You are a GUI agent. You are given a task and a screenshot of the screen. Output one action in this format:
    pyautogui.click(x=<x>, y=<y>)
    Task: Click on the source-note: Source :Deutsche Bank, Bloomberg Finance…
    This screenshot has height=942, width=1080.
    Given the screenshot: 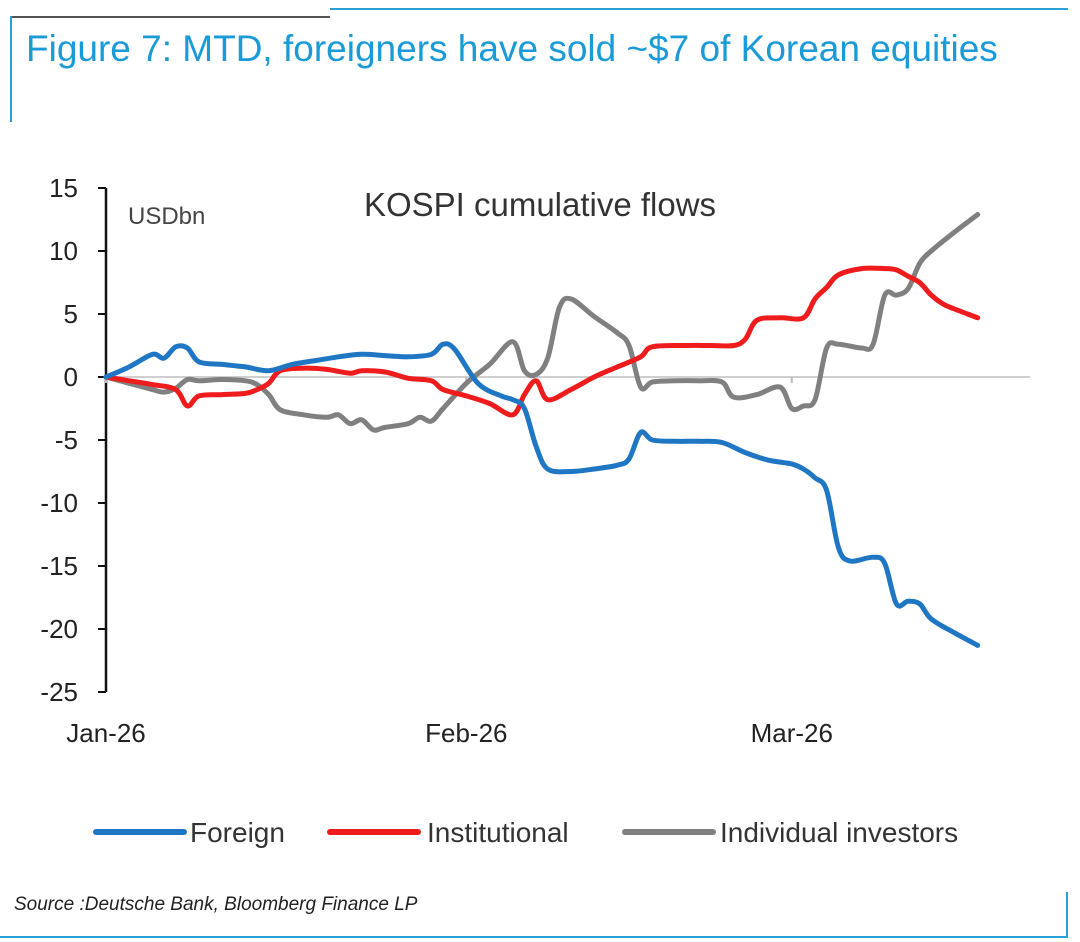 What is the action you would take?
    pyautogui.click(x=216, y=904)
    